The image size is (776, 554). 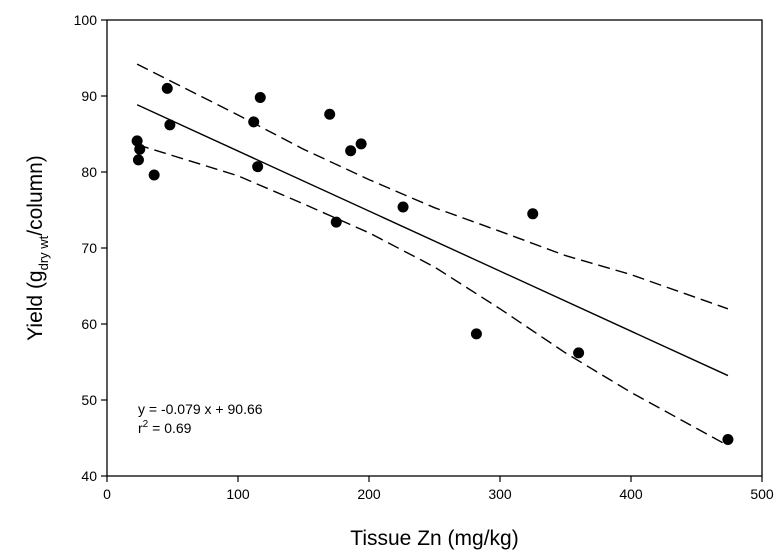 What do you see at coordinates (140, 428) in the screenshot?
I see `r-squared-prefix: r` at bounding box center [140, 428].